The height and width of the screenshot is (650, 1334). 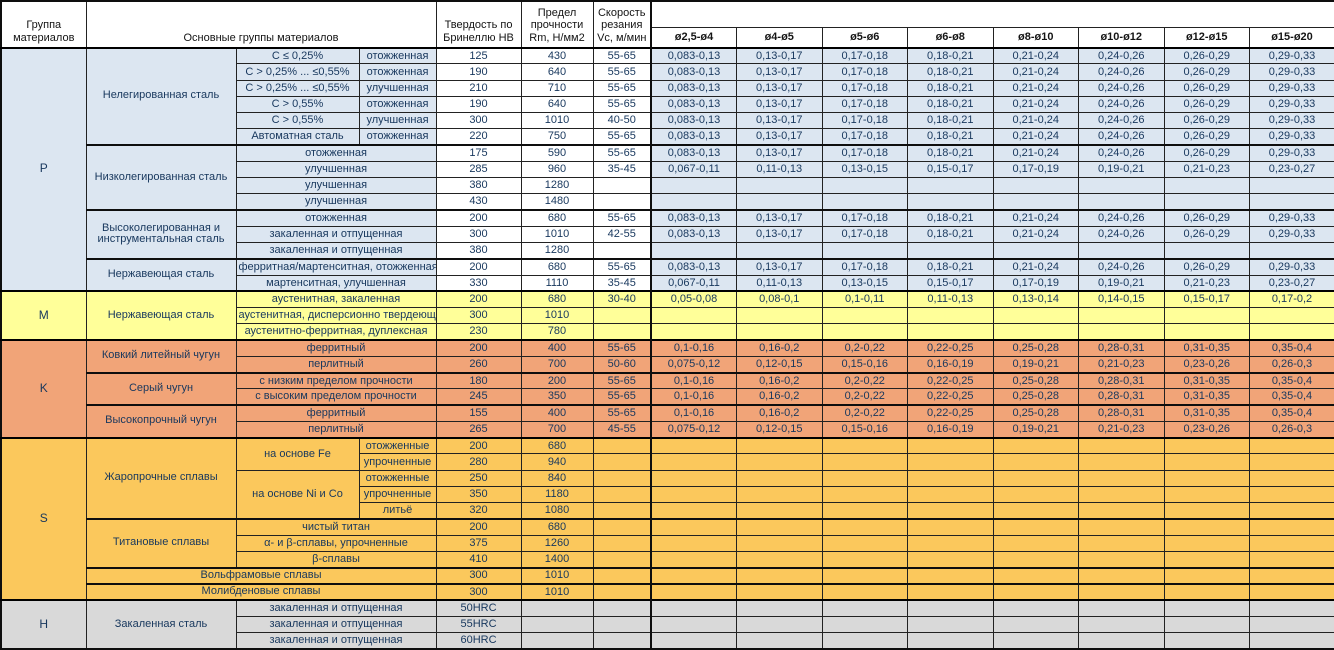 What do you see at coordinates (557, 104) in the screenshot?
I see `cell-rm: 640` at bounding box center [557, 104].